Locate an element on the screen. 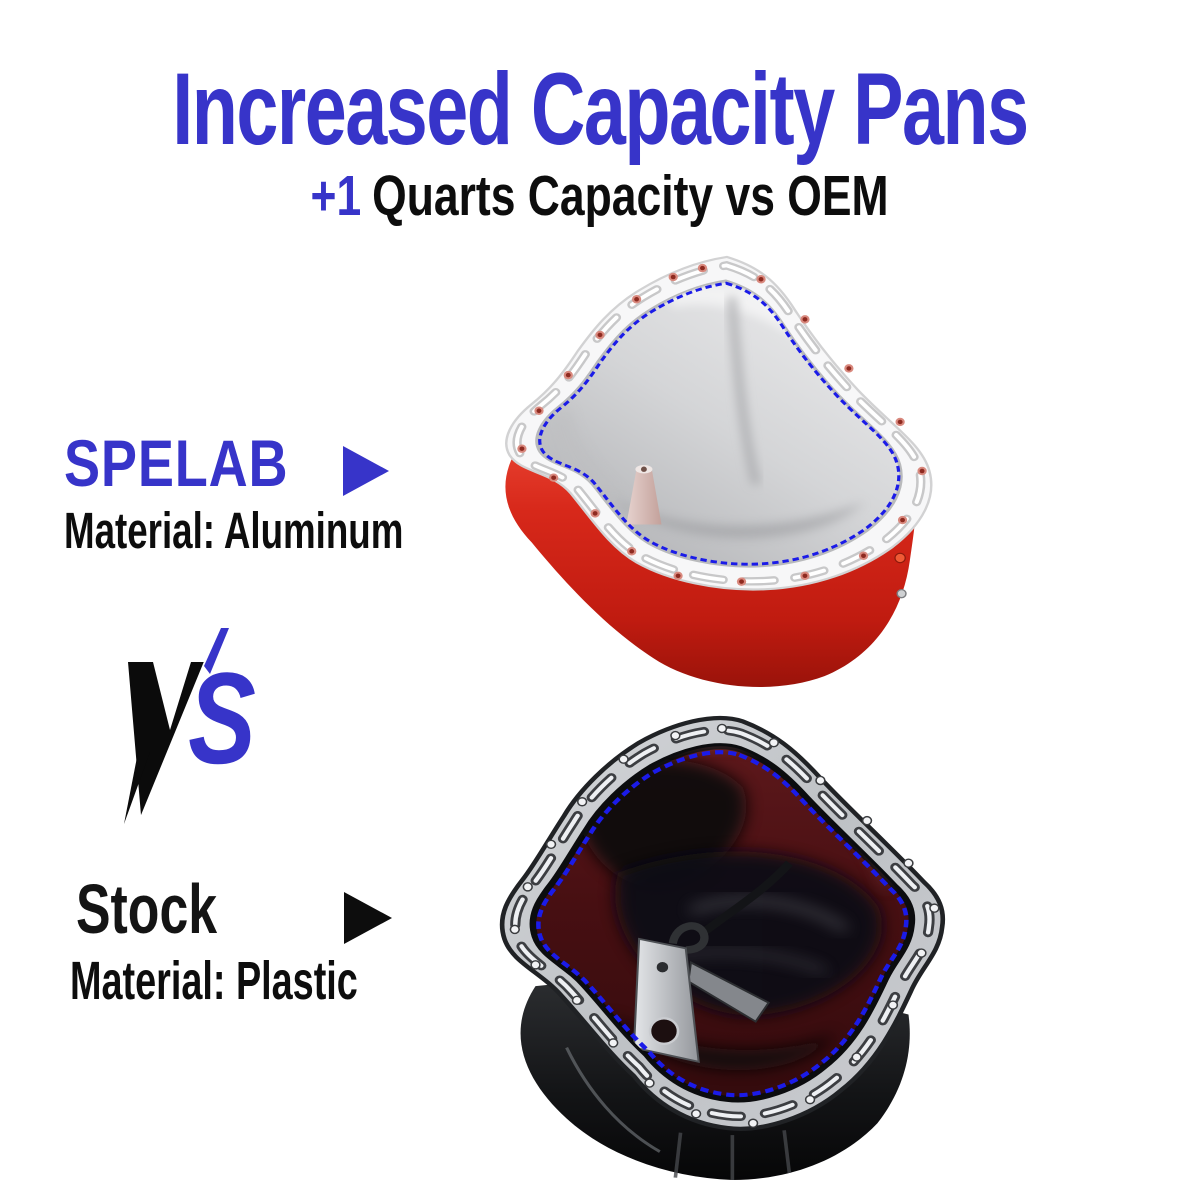 The width and height of the screenshot is (1200, 1200). page-title-text: Increased Capacity Pans is located at coordinates (600, 109).